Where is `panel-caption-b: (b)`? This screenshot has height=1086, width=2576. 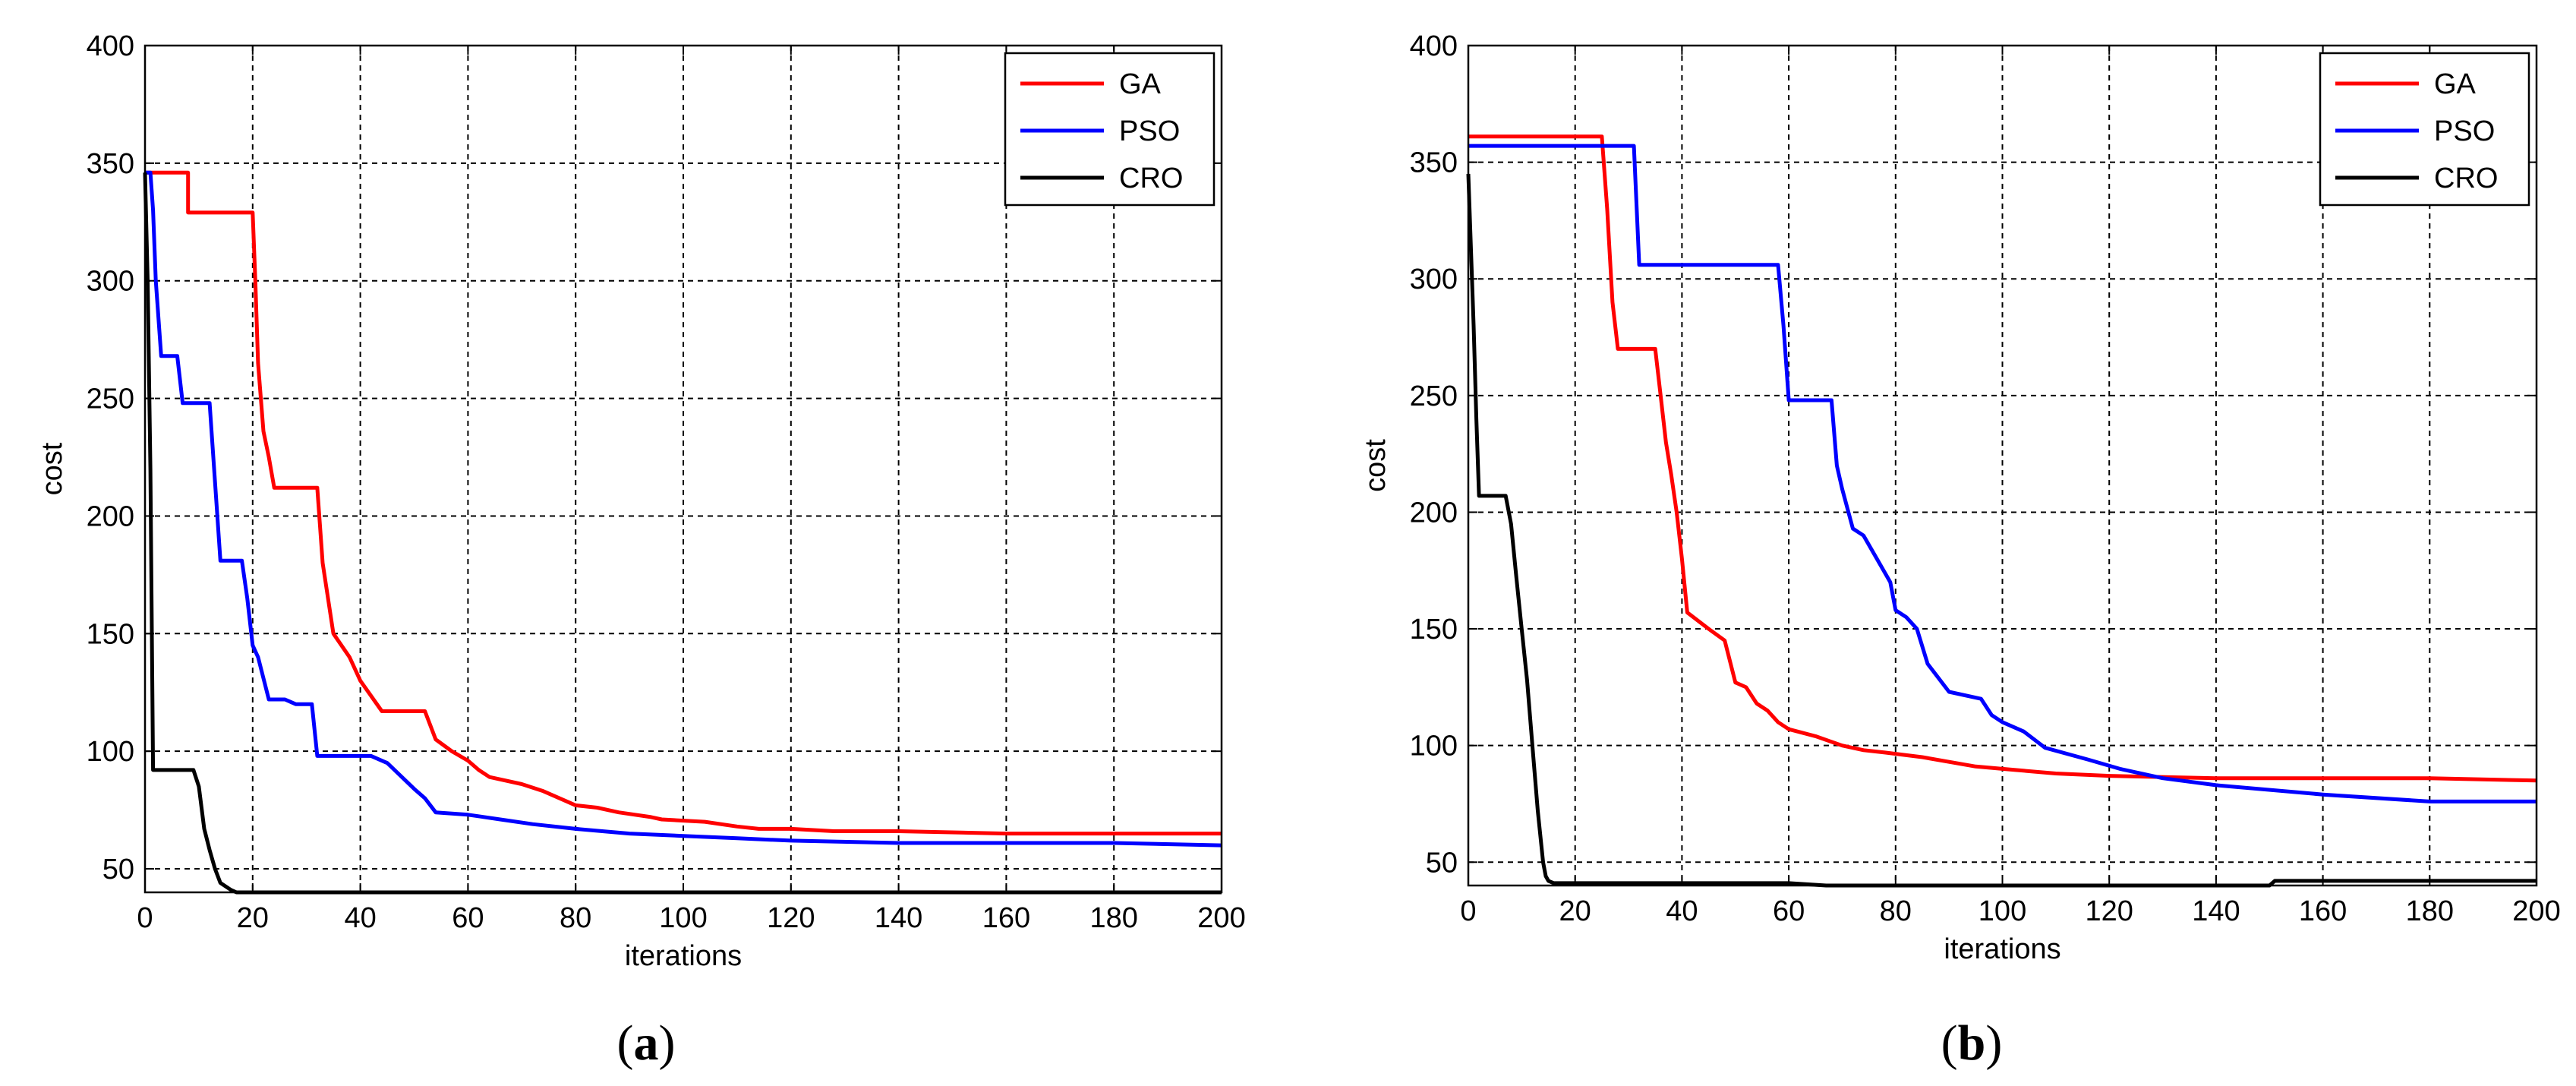 panel-caption-b: (b) is located at coordinates (1972, 1043).